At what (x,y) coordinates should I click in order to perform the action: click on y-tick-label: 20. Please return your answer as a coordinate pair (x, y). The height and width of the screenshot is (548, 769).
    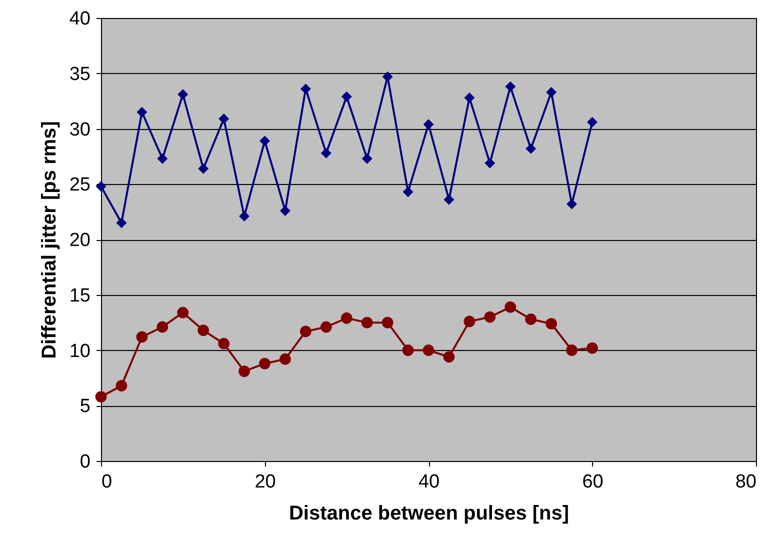
    Looking at the image, I should click on (79, 240).